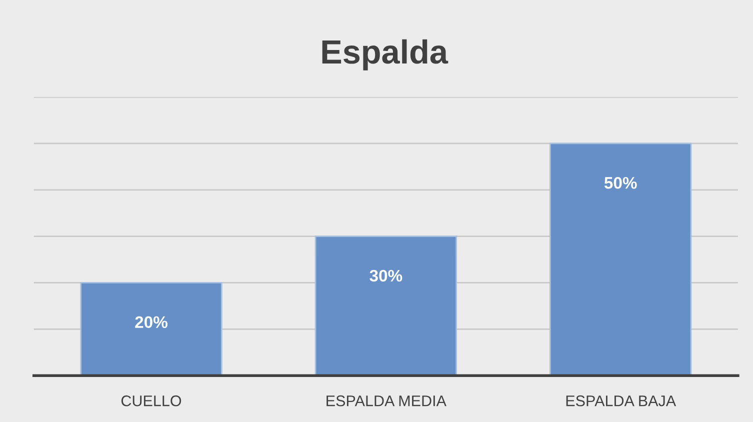 This screenshot has height=422, width=753. I want to click on x-tick-label: ESPALDA MEDIA, so click(386, 400).